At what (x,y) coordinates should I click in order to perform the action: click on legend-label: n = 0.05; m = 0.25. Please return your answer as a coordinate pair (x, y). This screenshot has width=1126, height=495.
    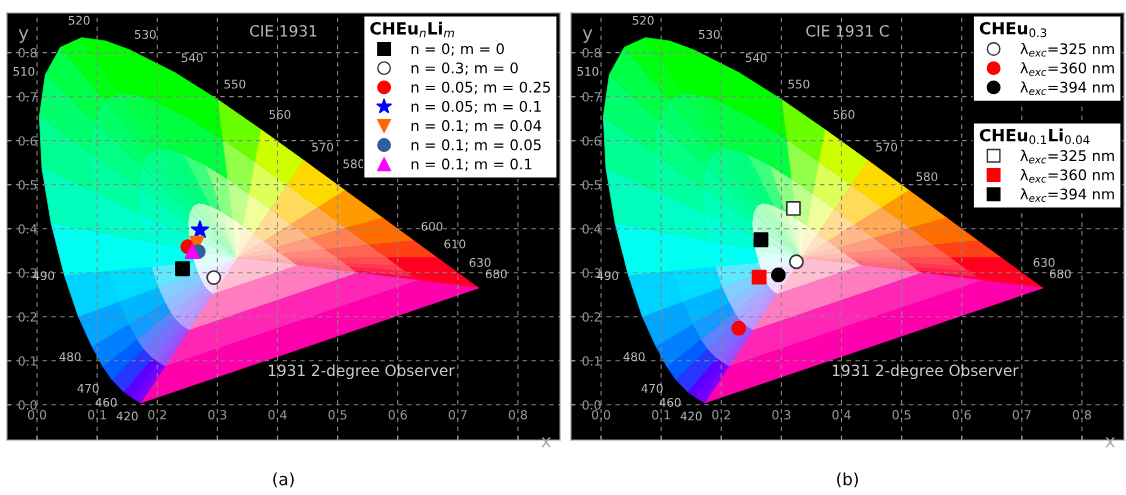
    Looking at the image, I should click on (480, 88).